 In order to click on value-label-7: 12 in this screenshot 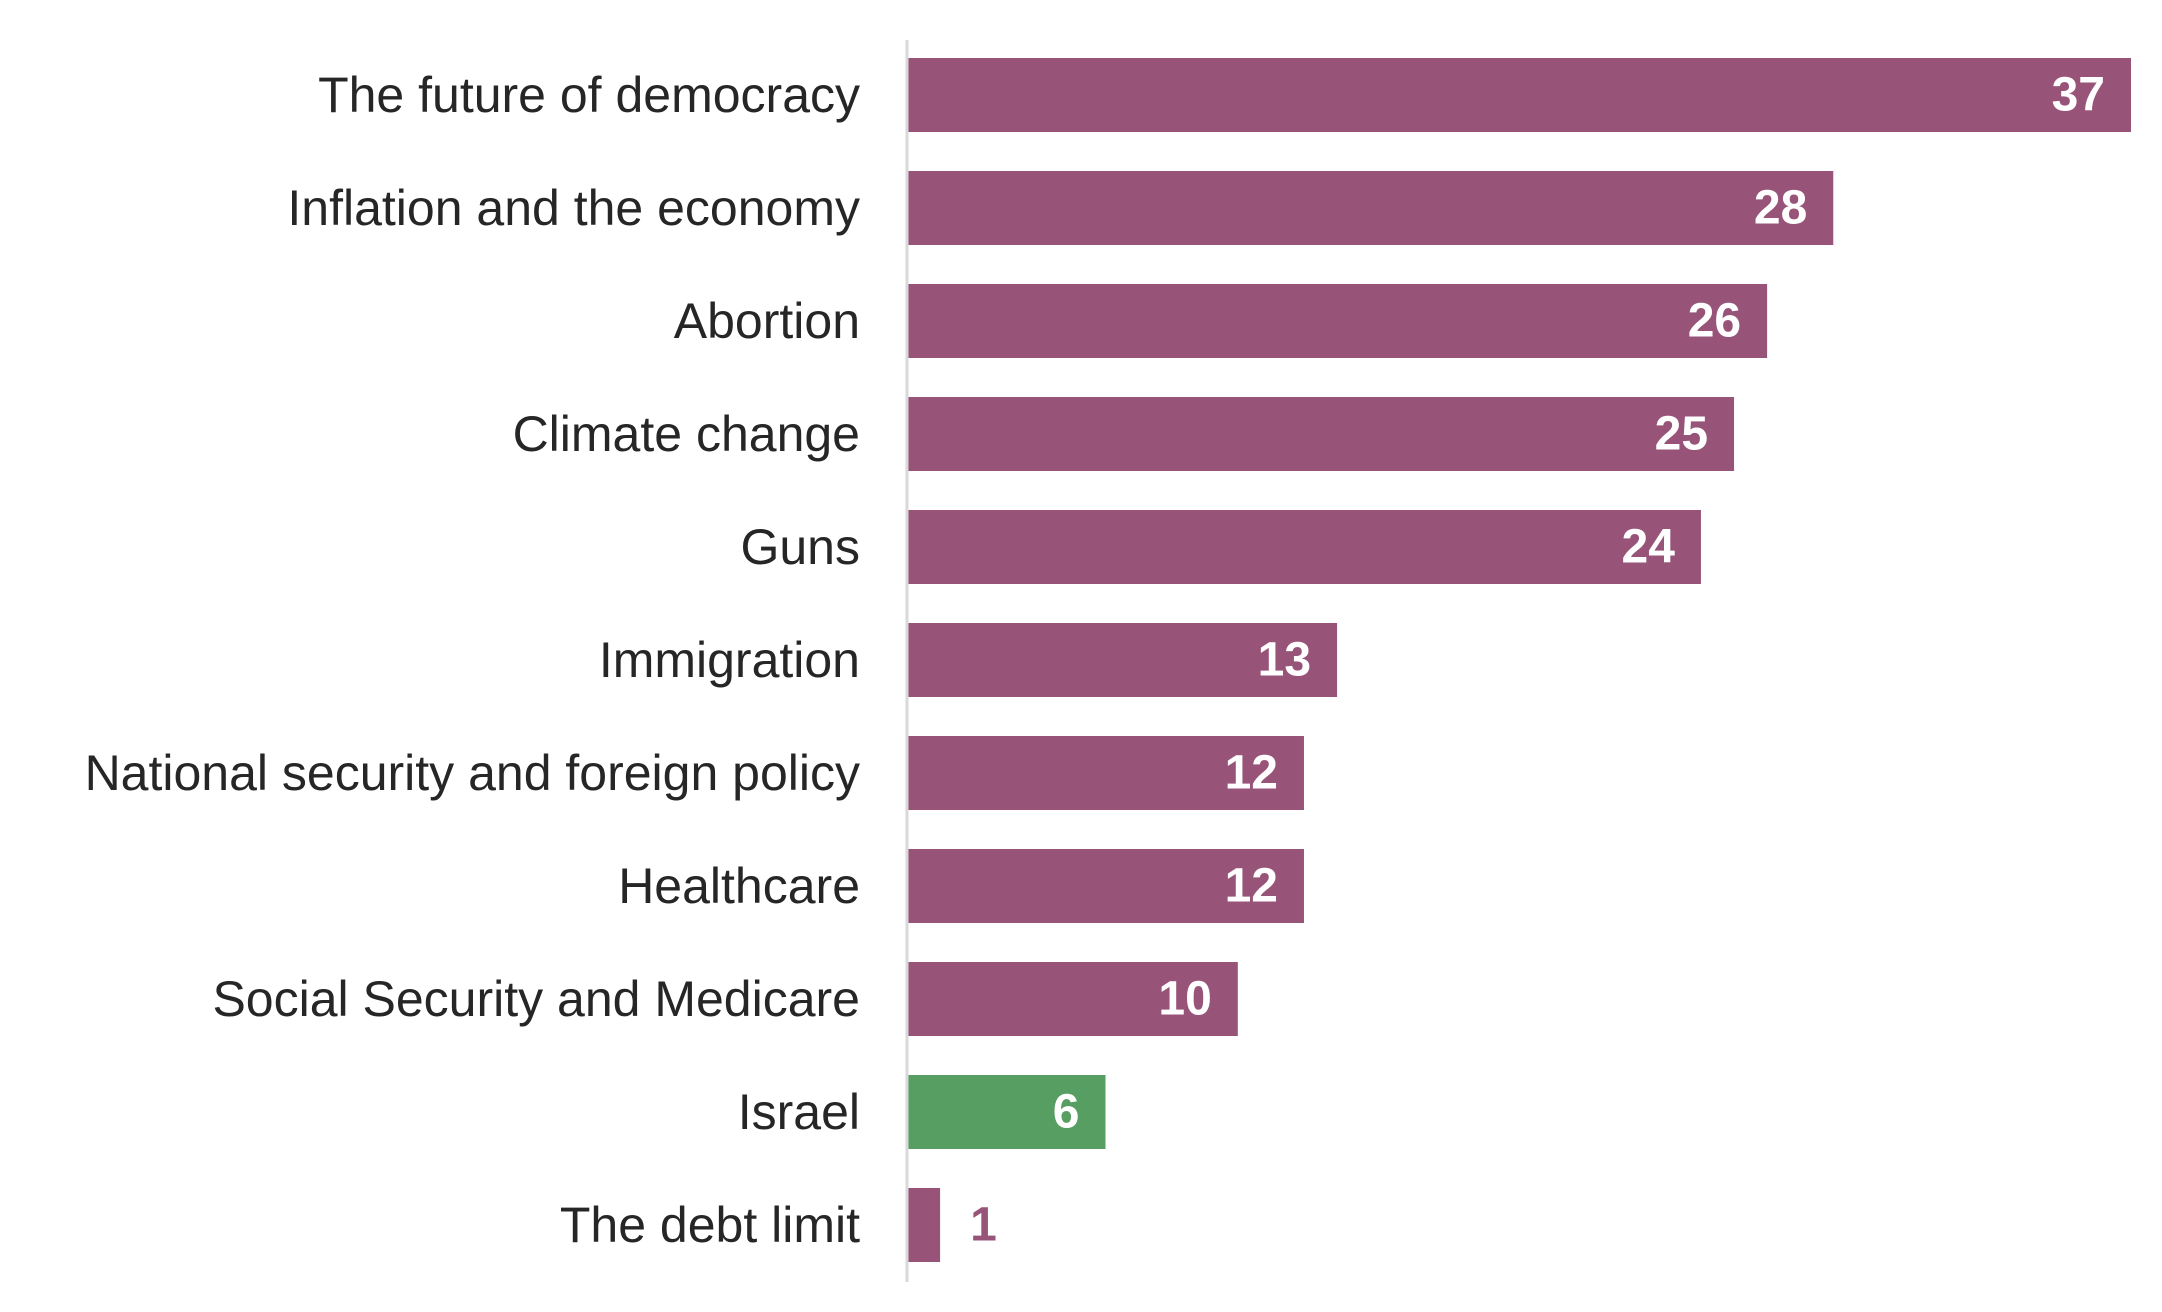, I will do `click(1251, 886)`.